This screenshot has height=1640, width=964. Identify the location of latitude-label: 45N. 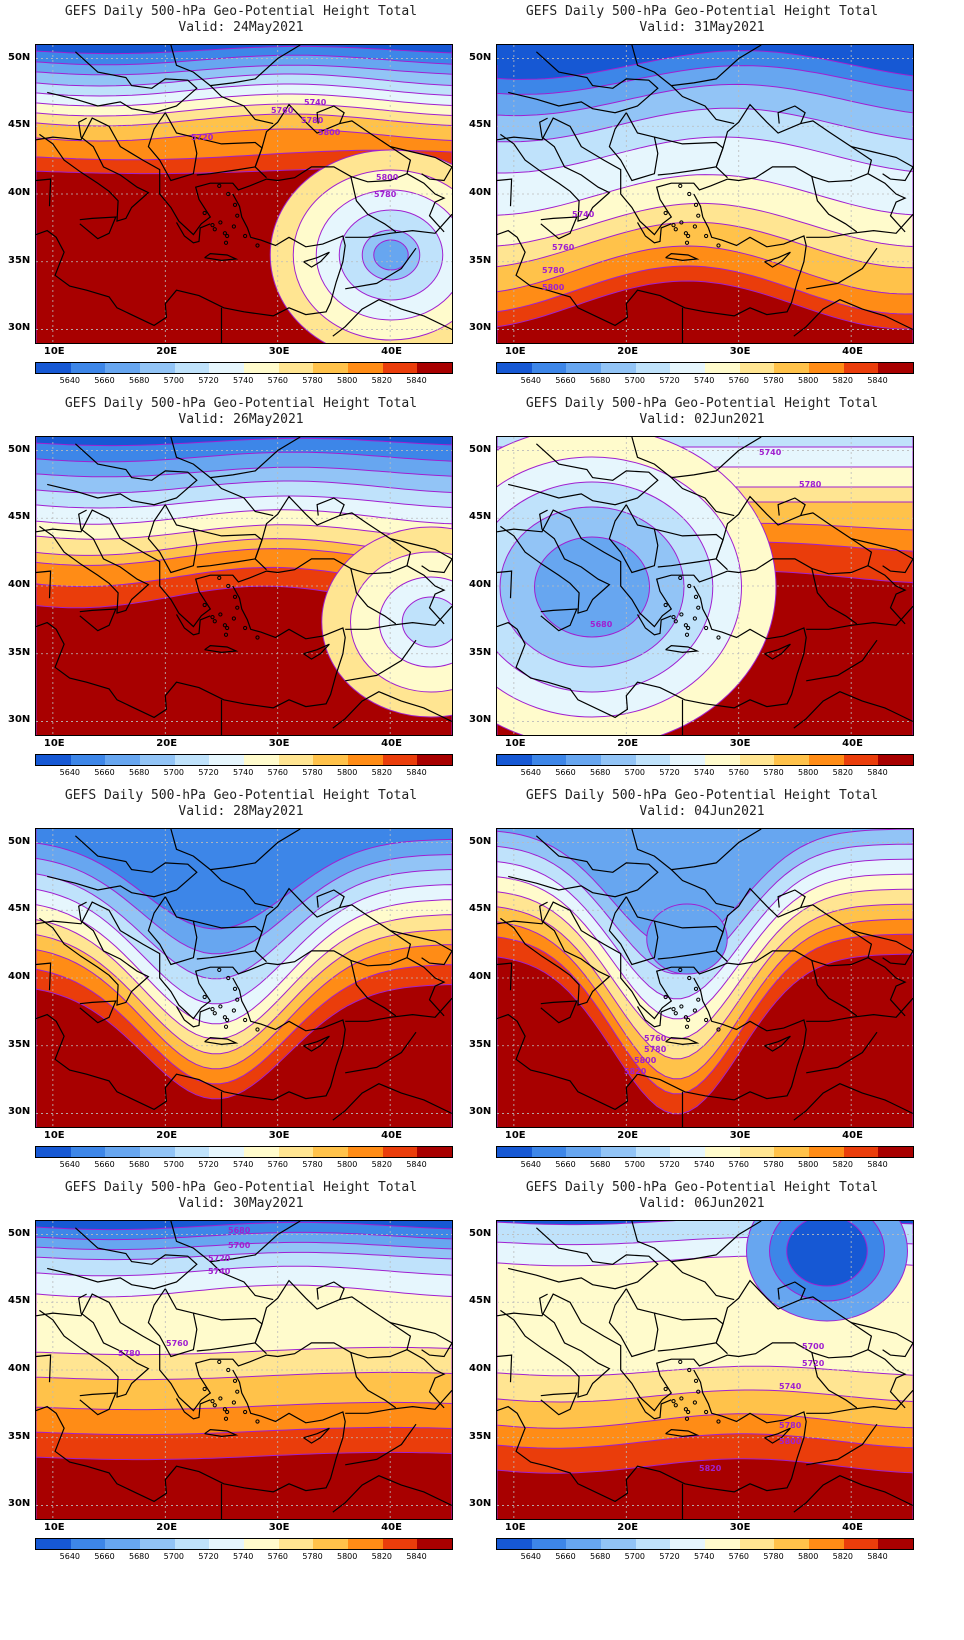
(480, 125).